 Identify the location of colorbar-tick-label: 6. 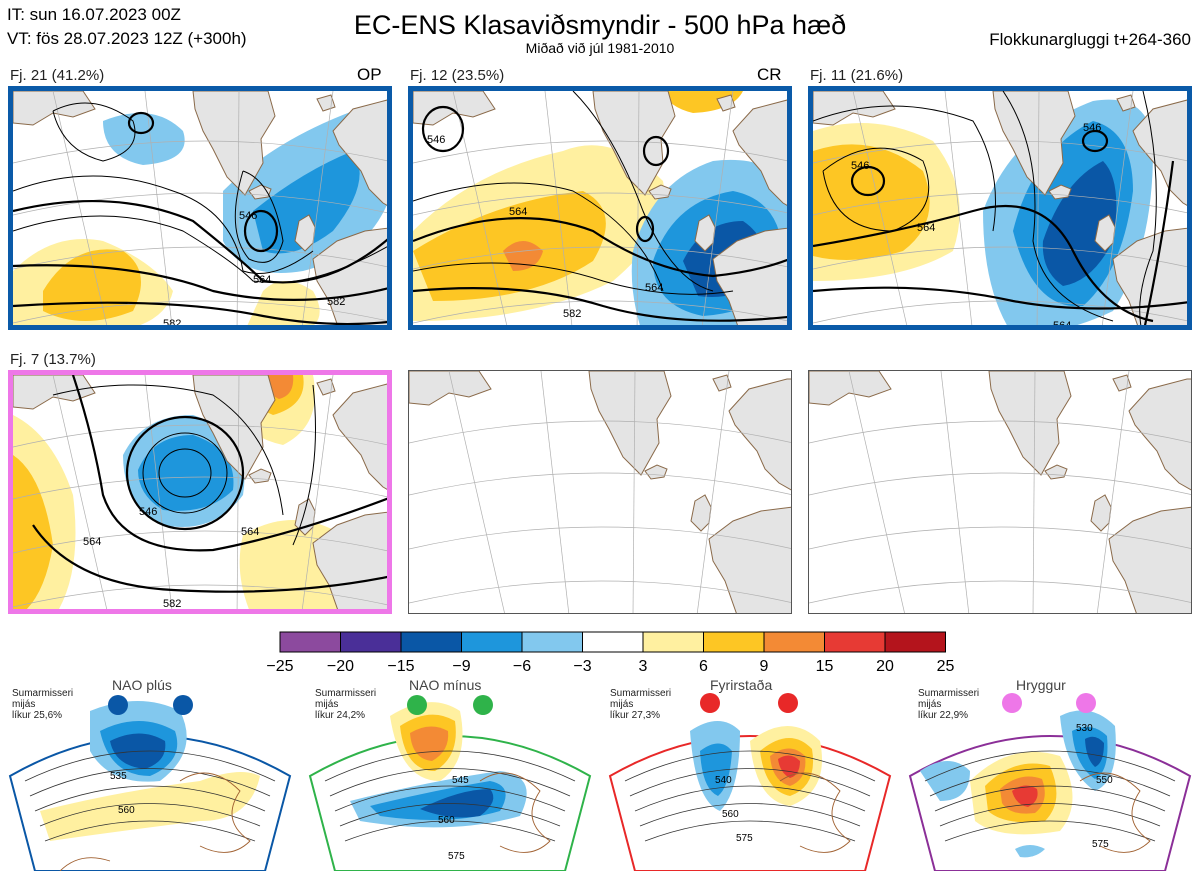
(703, 666).